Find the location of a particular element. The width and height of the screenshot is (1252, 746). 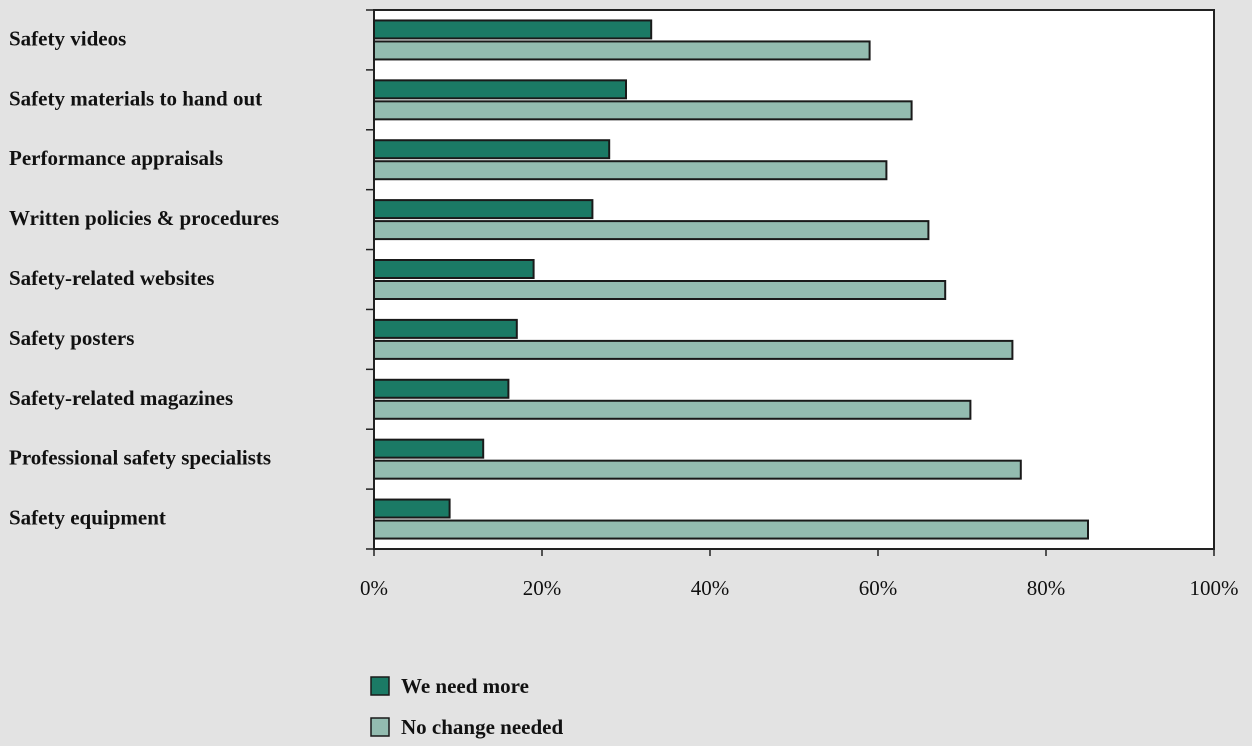

x-tick-label: 100% is located at coordinates (1214, 588).